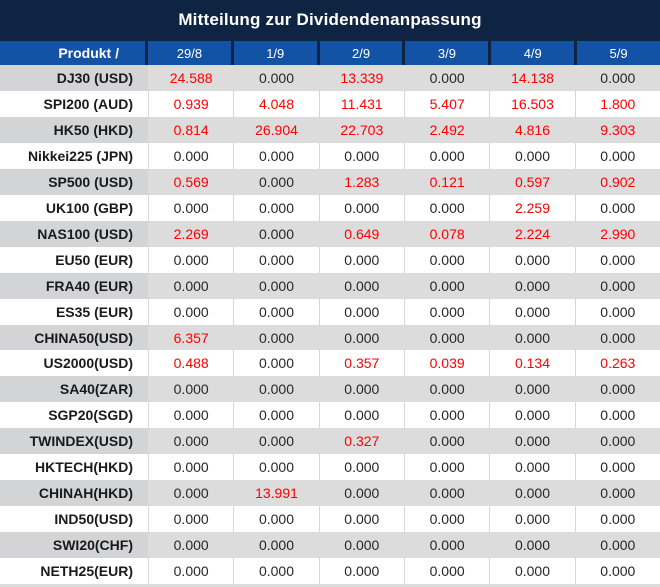 This screenshot has width=660, height=587. I want to click on value-cell: 0.134, so click(531, 363).